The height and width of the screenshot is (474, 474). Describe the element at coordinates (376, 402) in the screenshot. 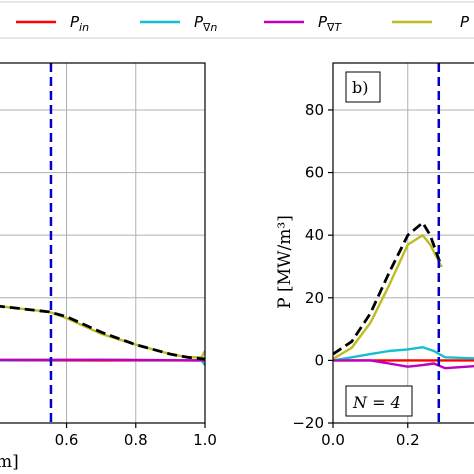

I see `panel-b-annotation: N = 4` at that location.